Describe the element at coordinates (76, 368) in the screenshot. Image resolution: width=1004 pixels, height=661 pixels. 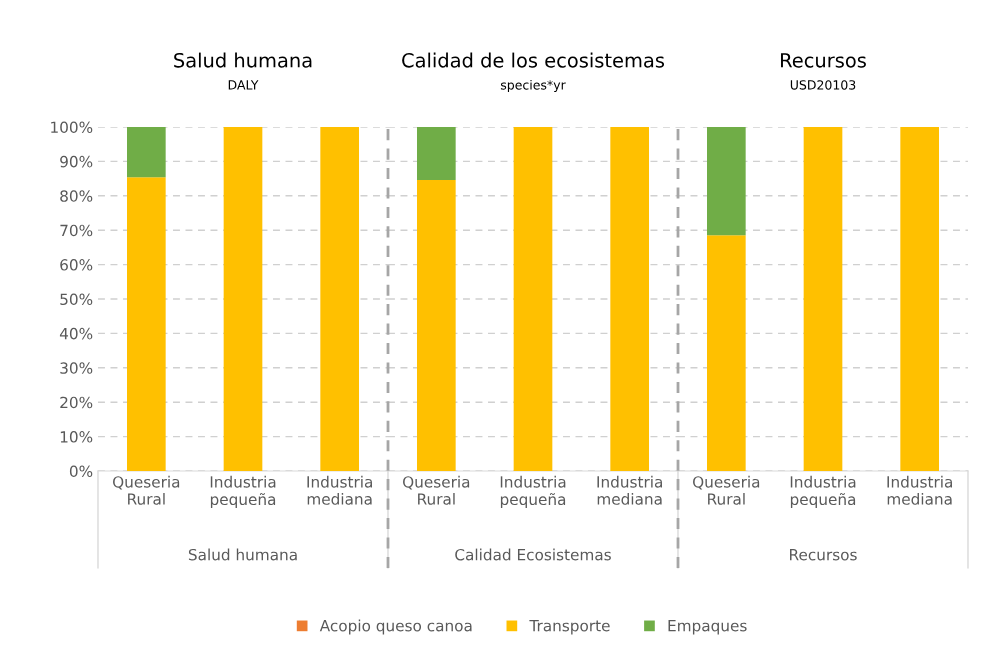
I see `y-tick-label: 30%` at that location.